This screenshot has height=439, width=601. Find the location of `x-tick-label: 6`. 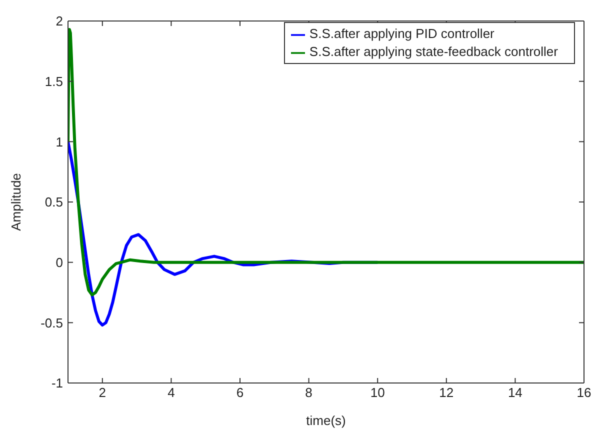

x-tick-label: 6 is located at coordinates (240, 392).